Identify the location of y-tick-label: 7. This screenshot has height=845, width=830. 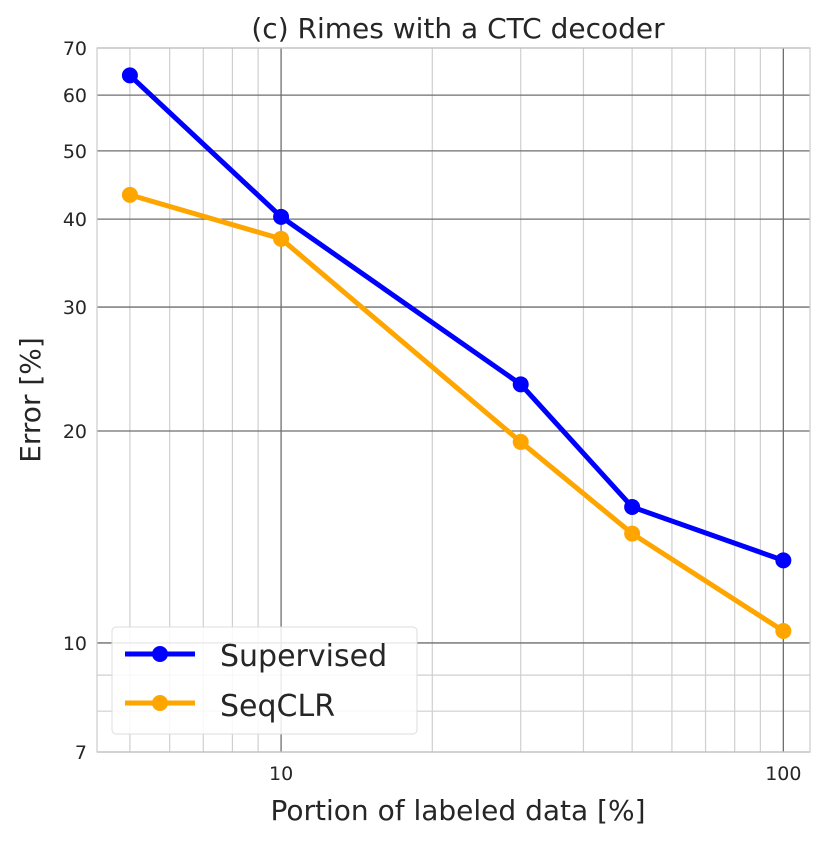
(81, 753).